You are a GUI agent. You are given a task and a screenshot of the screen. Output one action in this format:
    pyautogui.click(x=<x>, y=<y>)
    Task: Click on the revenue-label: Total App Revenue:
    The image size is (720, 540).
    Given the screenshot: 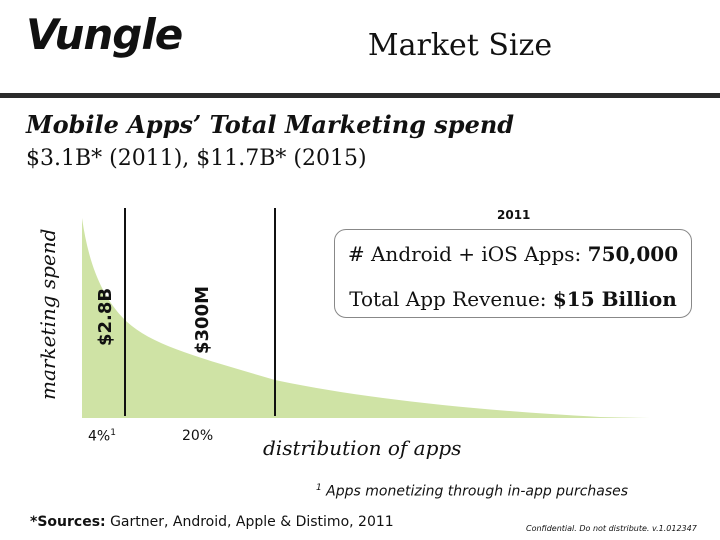 What is the action you would take?
    pyautogui.click(x=451, y=299)
    